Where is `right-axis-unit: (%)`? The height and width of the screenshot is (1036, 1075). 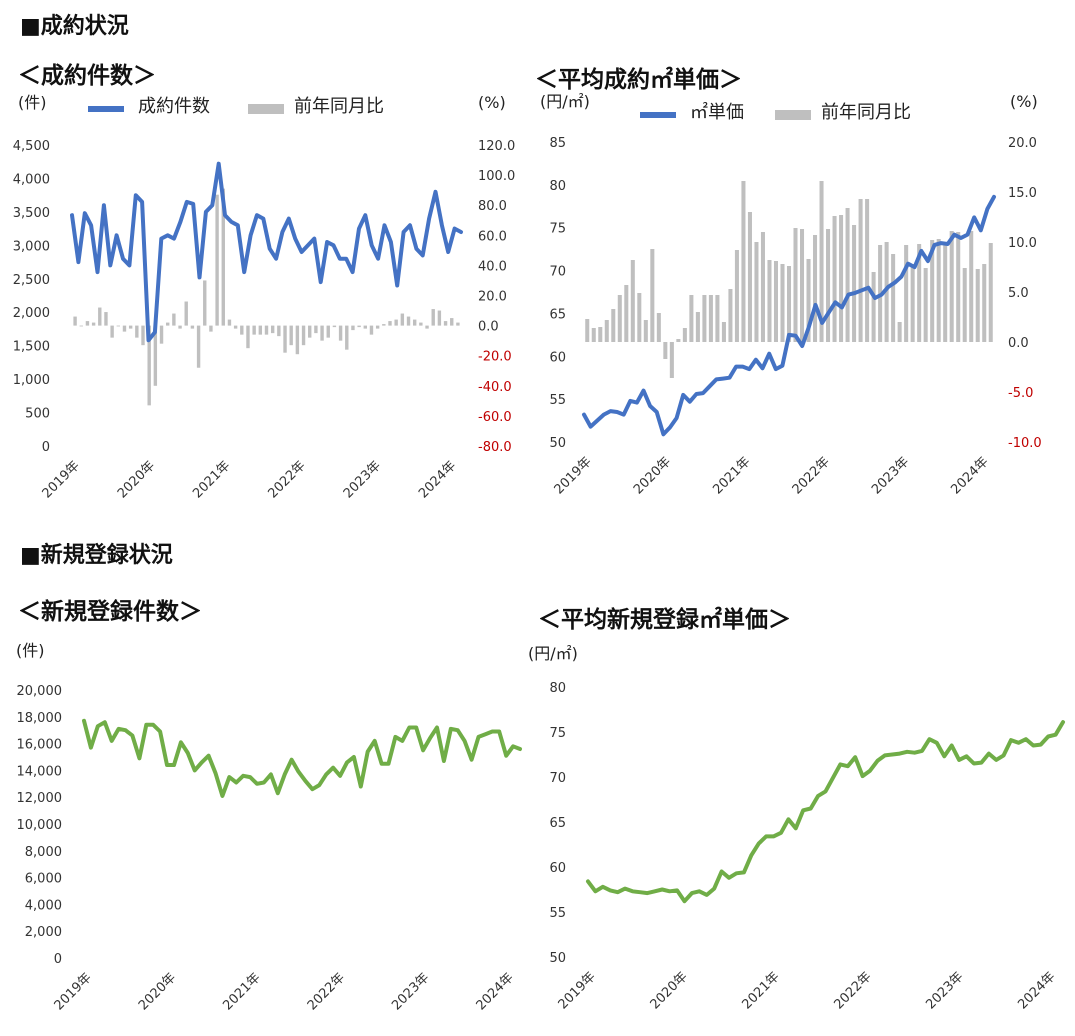
right-axis-unit: (%) is located at coordinates (492, 102).